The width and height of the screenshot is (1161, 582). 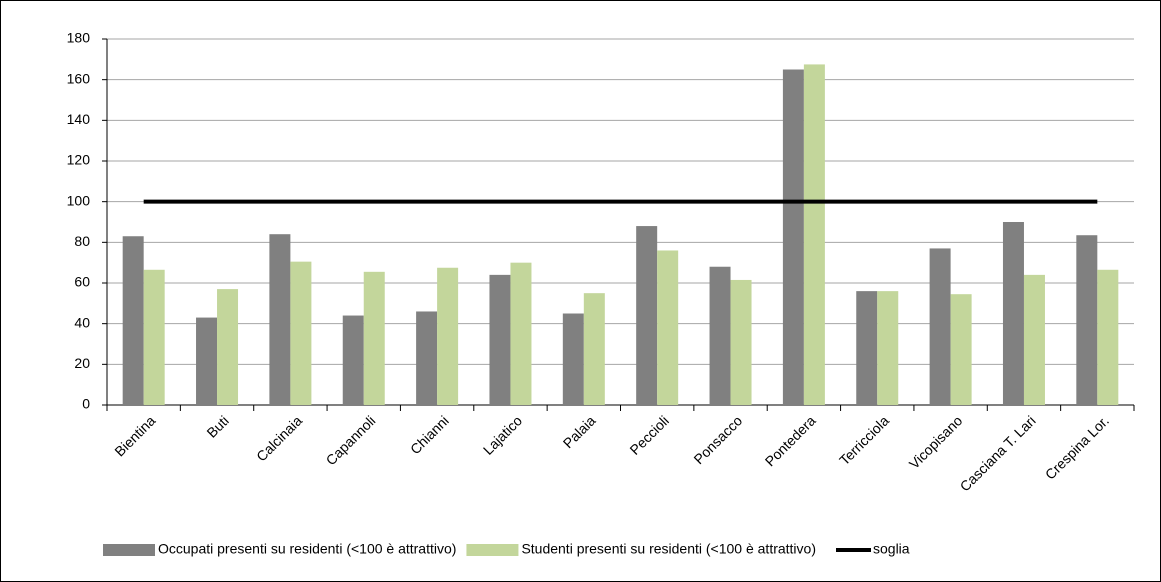 What do you see at coordinates (82, 241) in the screenshot?
I see `y-tick-label: 80` at bounding box center [82, 241].